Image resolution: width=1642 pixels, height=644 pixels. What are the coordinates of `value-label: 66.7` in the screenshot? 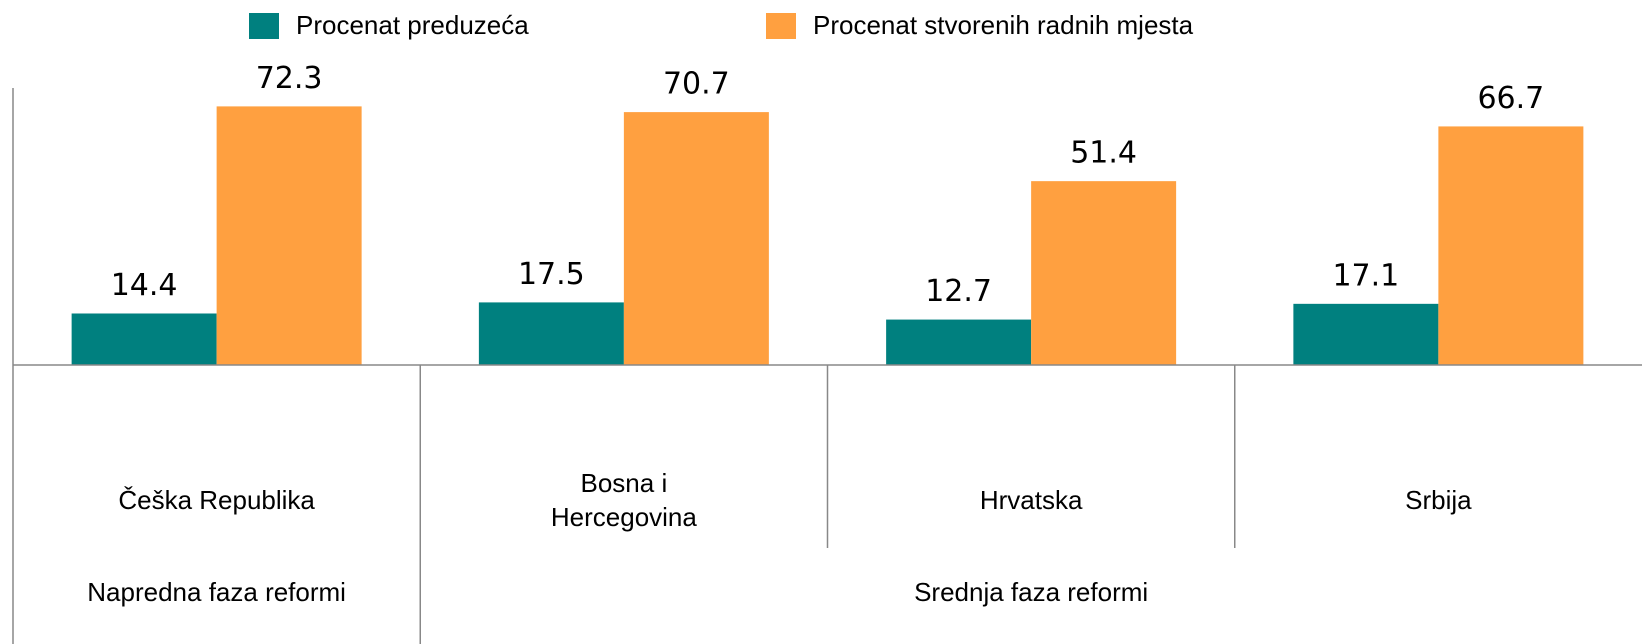 It's located at (1510, 98).